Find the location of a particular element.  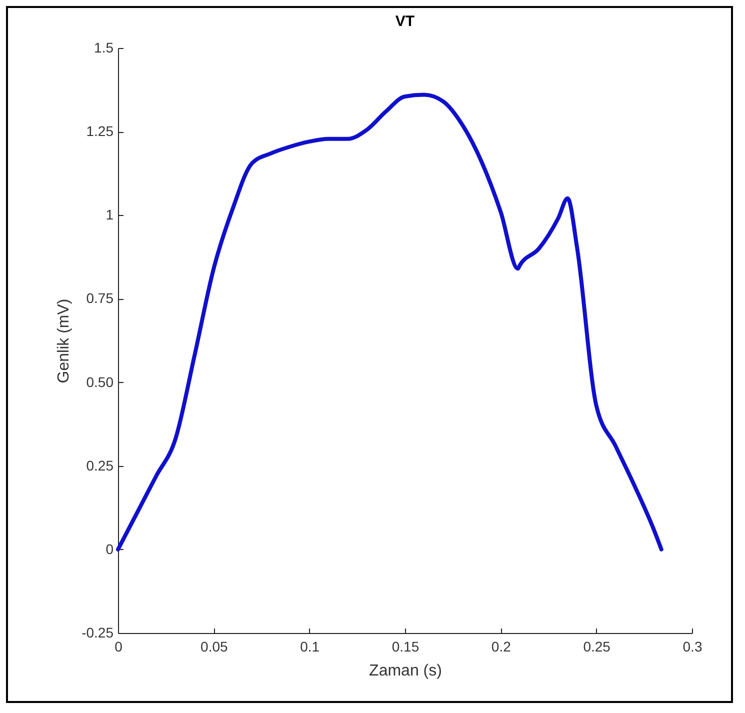

y-tick-label: -0.25 is located at coordinates (98, 632).